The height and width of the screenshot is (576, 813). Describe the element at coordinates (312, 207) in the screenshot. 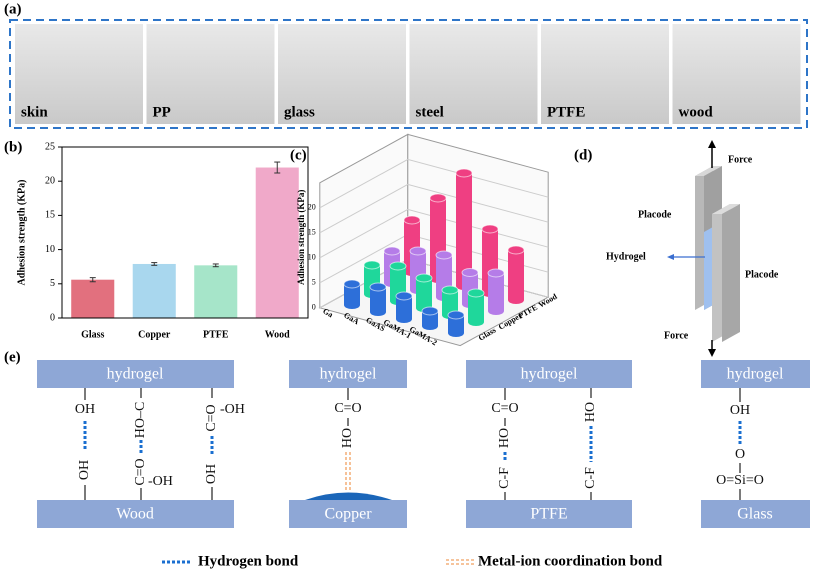

I see `z-tick-label: 20` at that location.